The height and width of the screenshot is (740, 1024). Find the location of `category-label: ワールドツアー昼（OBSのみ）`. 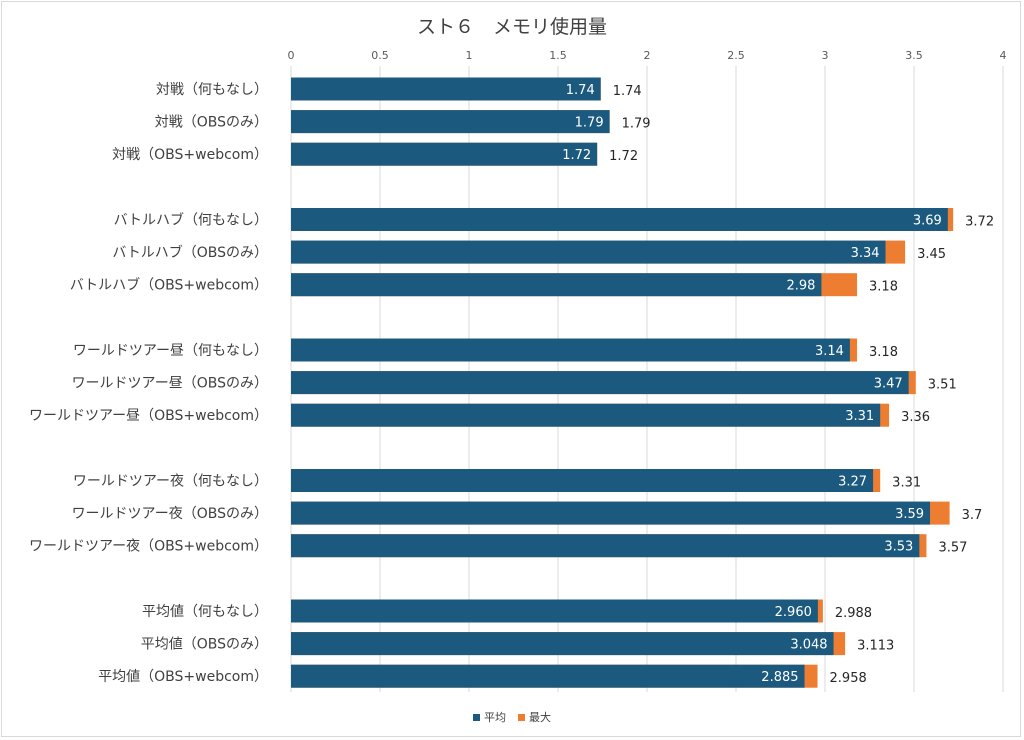

category-label: ワールドツアー昼（OBSのみ） is located at coordinates (170, 384).